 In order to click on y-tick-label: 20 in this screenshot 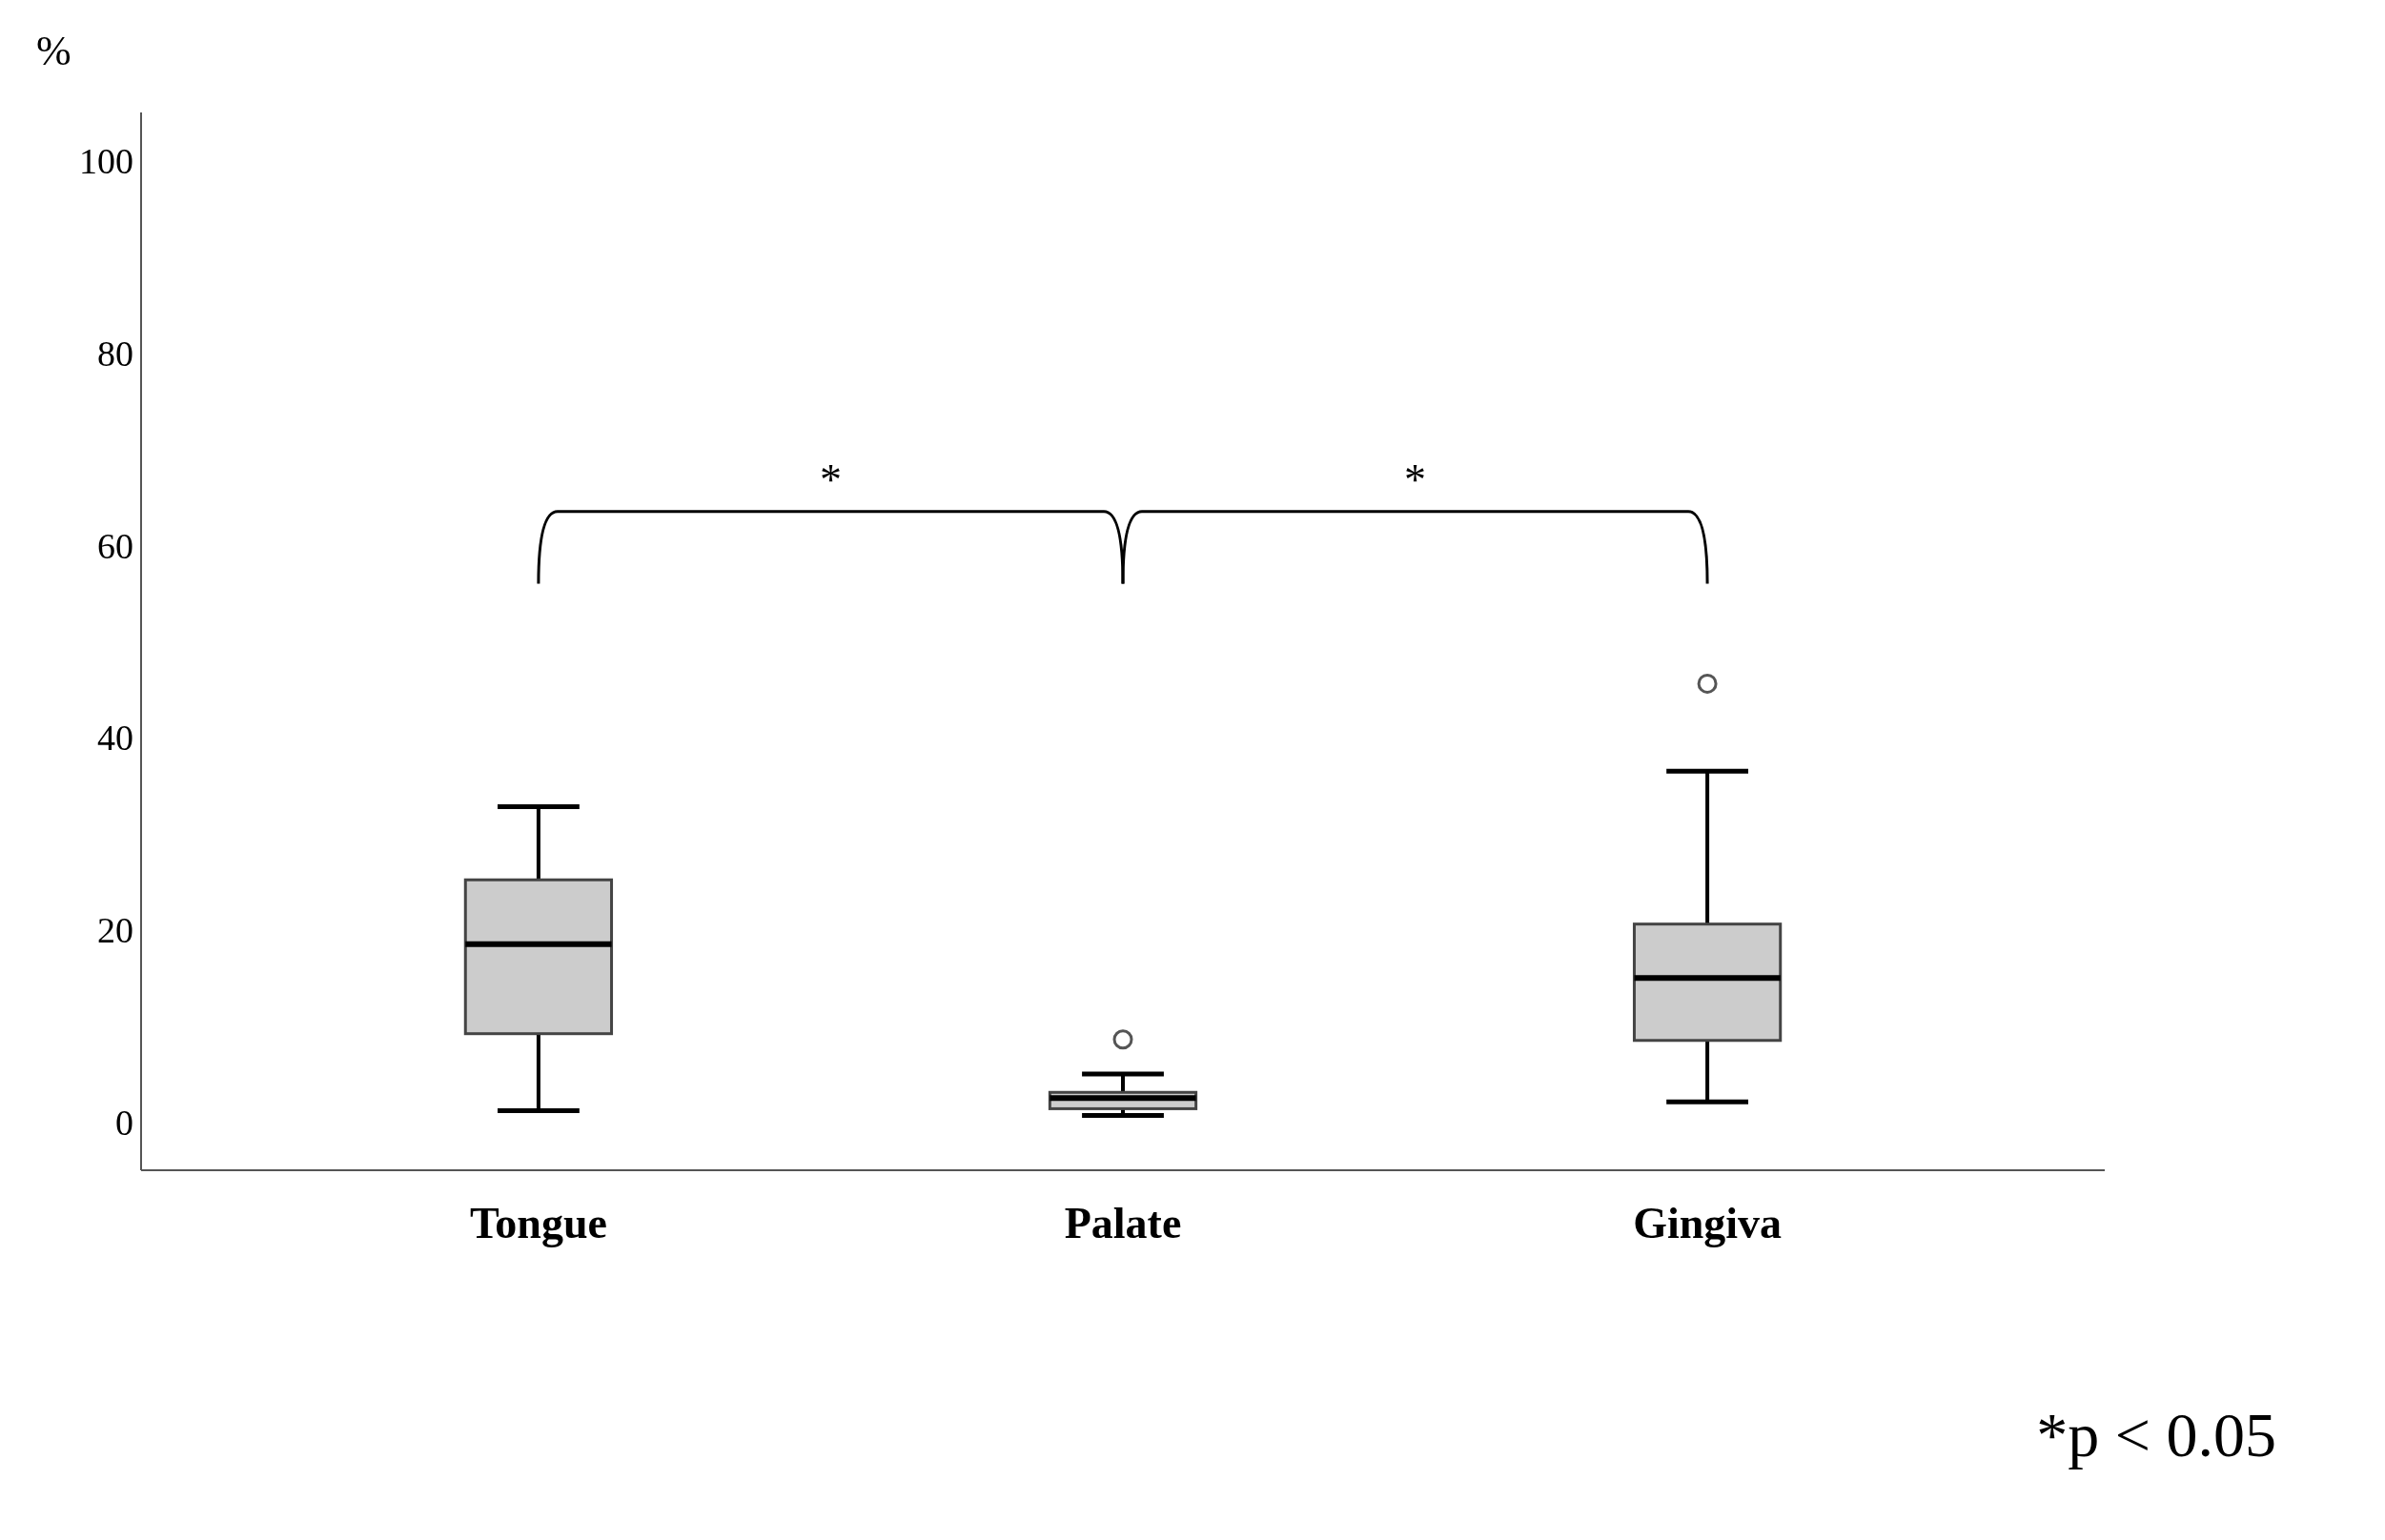, I will do `click(115, 930)`.